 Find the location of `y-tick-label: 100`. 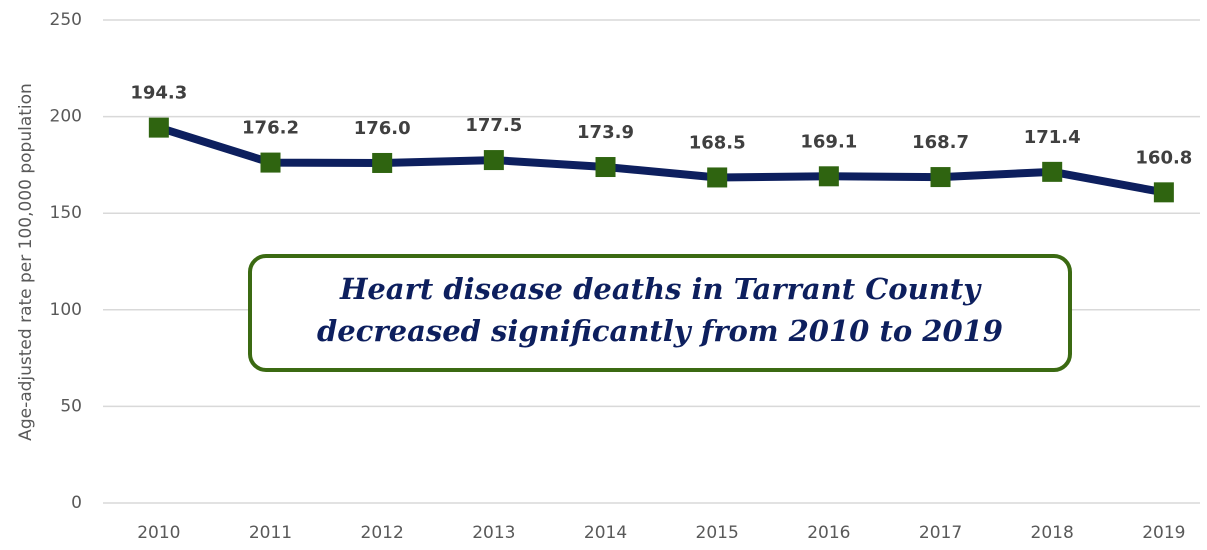

y-tick-label: 100 is located at coordinates (66, 310).